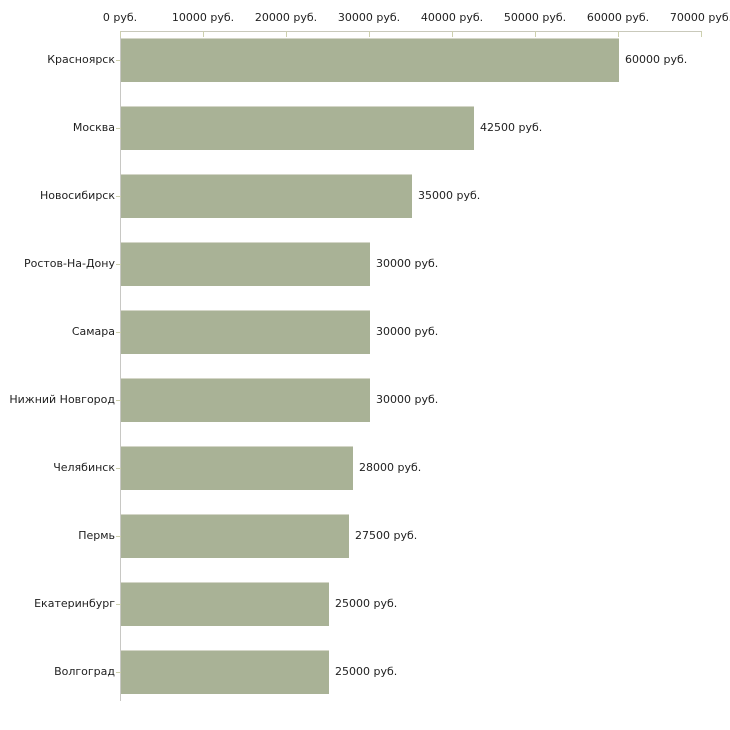 Image resolution: width=730 pixels, height=730 pixels. Describe the element at coordinates (84, 467) in the screenshot. I see `category-label: Челябинск` at that location.